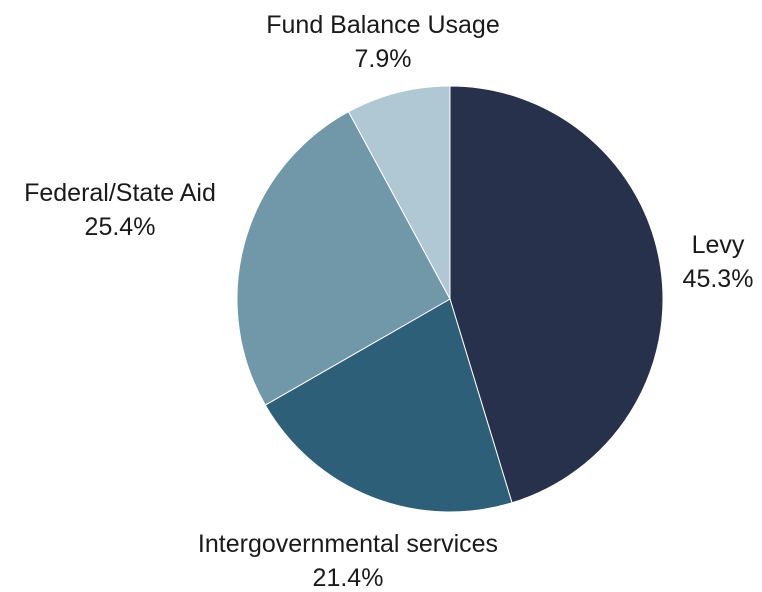 The image size is (762, 592). Describe the element at coordinates (348, 561) in the screenshot. I see `slice-label-intergovernmental-services: Intergovernmental services 21.4%` at that location.